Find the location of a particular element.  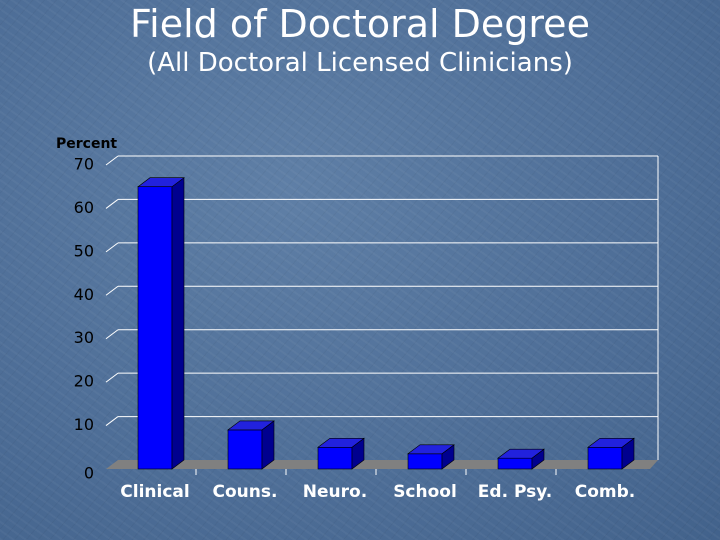

x-category-label: Clinical is located at coordinates (154, 492).